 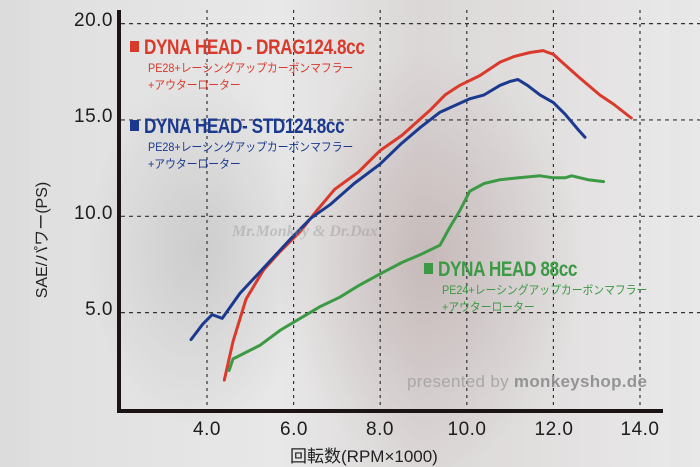 I want to click on brand-text: monkeyshop.de, so click(x=580, y=381).